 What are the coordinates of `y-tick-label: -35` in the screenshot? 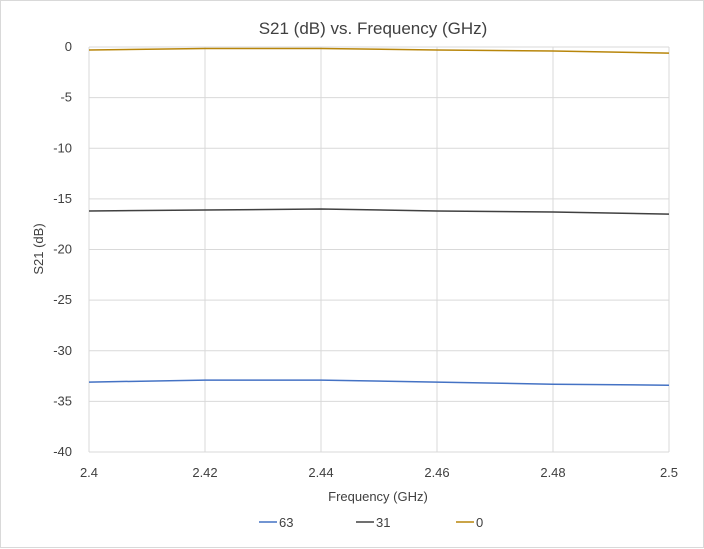 It's located at (62, 400).